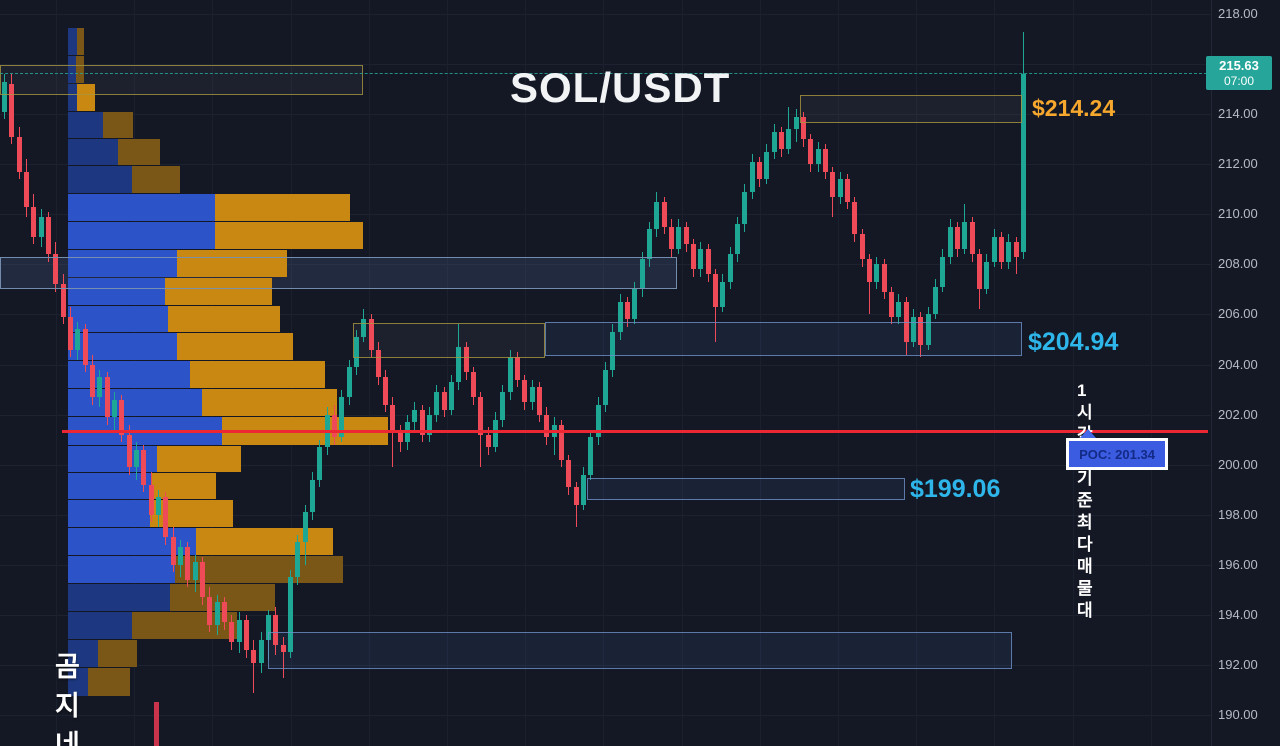 Image resolution: width=1280 pixels, height=746 pixels. Describe the element at coordinates (1238, 314) in the screenshot. I see `axis-tick-label: 206.00` at that location.